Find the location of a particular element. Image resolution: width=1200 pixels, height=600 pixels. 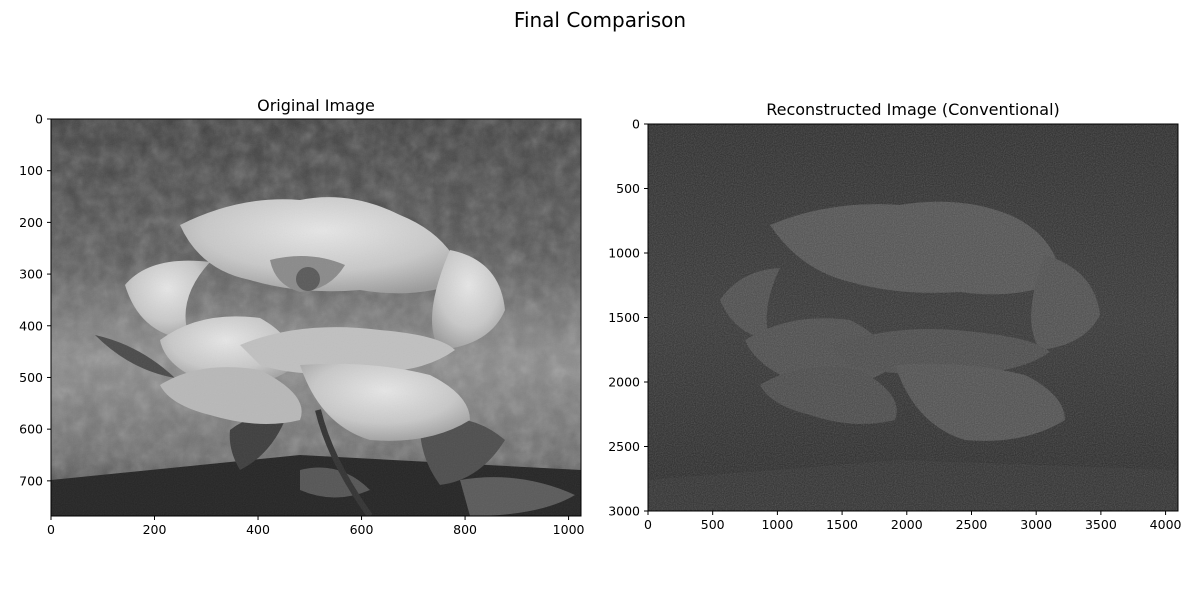

reconstructed-x-tick-label: 2000 is located at coordinates (907, 524).